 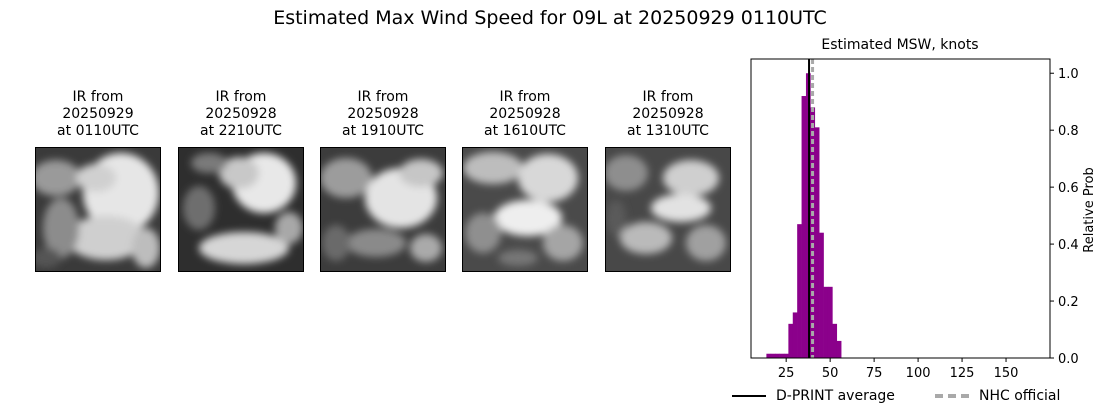 I want to click on ir-caption-time: at 1310UTC, so click(x=668, y=131).